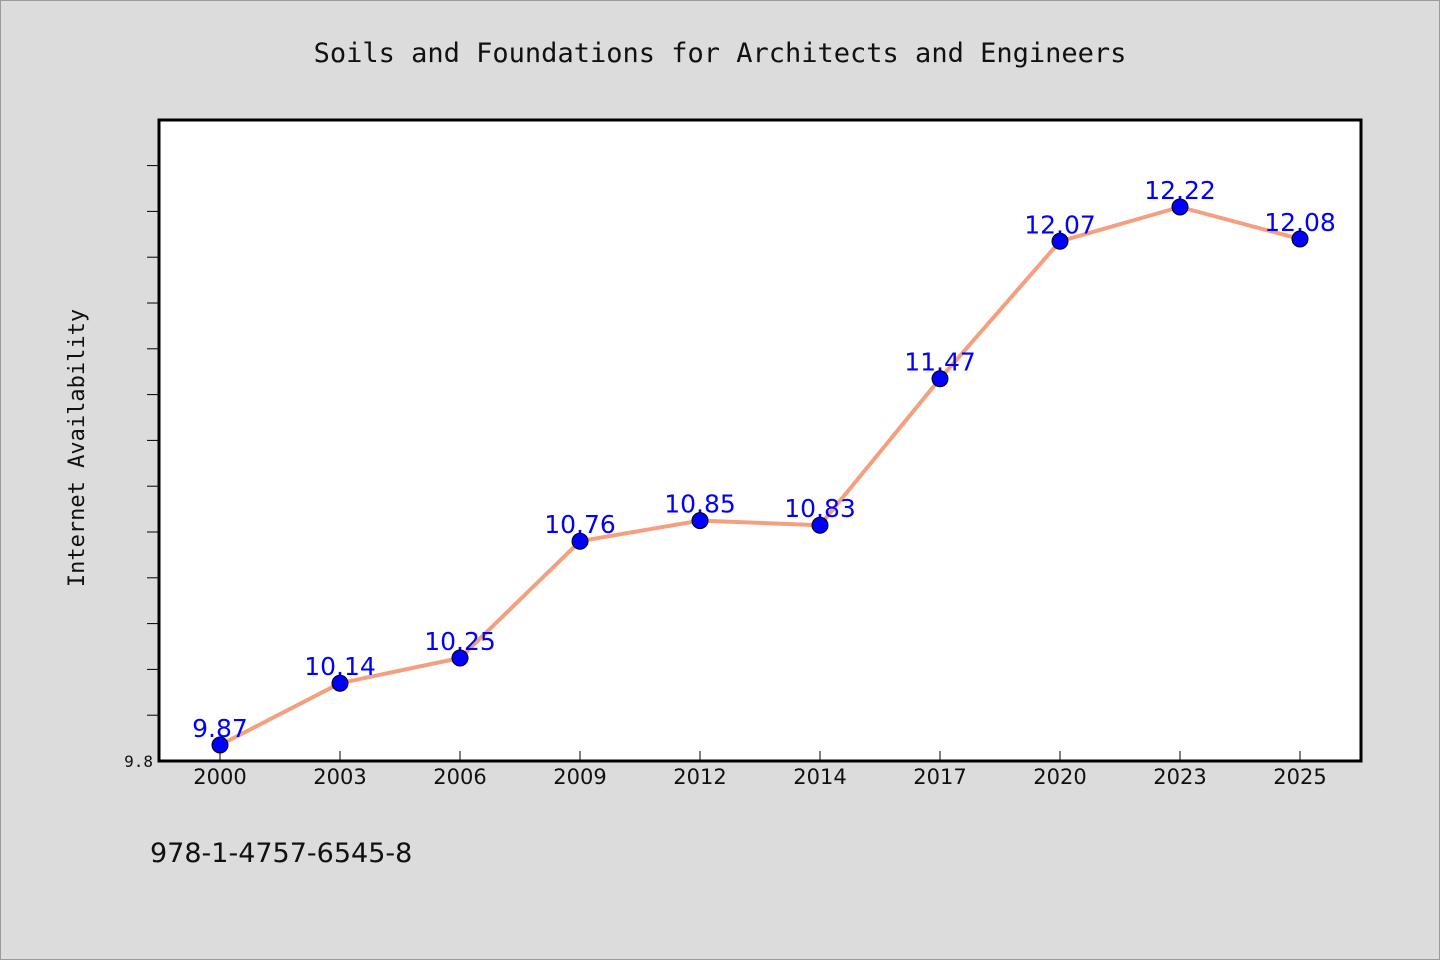  I want to click on x-tick-label: 2025, so click(1299, 777).